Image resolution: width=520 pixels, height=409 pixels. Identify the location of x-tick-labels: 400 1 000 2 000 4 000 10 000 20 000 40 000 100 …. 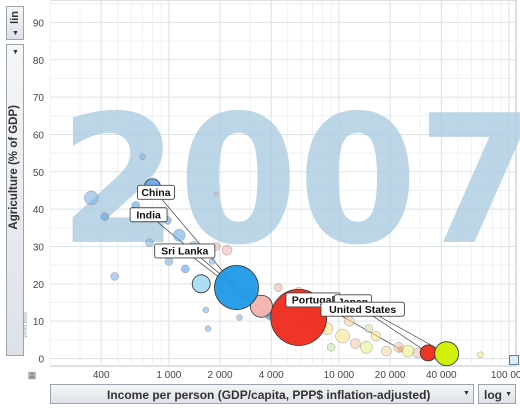
(306, 375).